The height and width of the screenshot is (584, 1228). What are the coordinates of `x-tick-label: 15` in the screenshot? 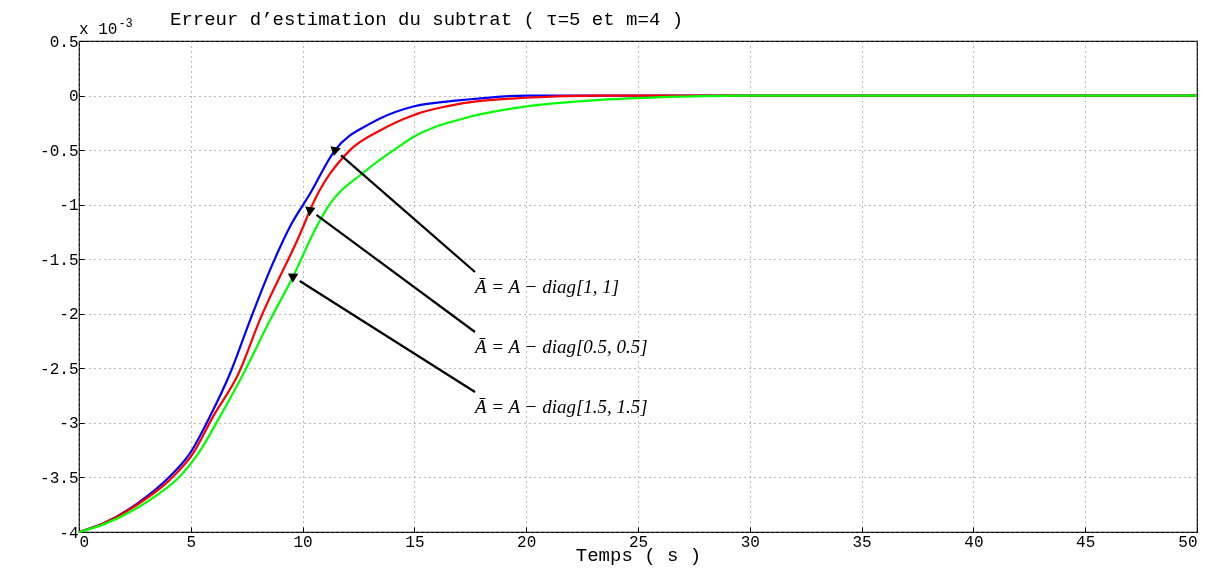 It's located at (415, 542).